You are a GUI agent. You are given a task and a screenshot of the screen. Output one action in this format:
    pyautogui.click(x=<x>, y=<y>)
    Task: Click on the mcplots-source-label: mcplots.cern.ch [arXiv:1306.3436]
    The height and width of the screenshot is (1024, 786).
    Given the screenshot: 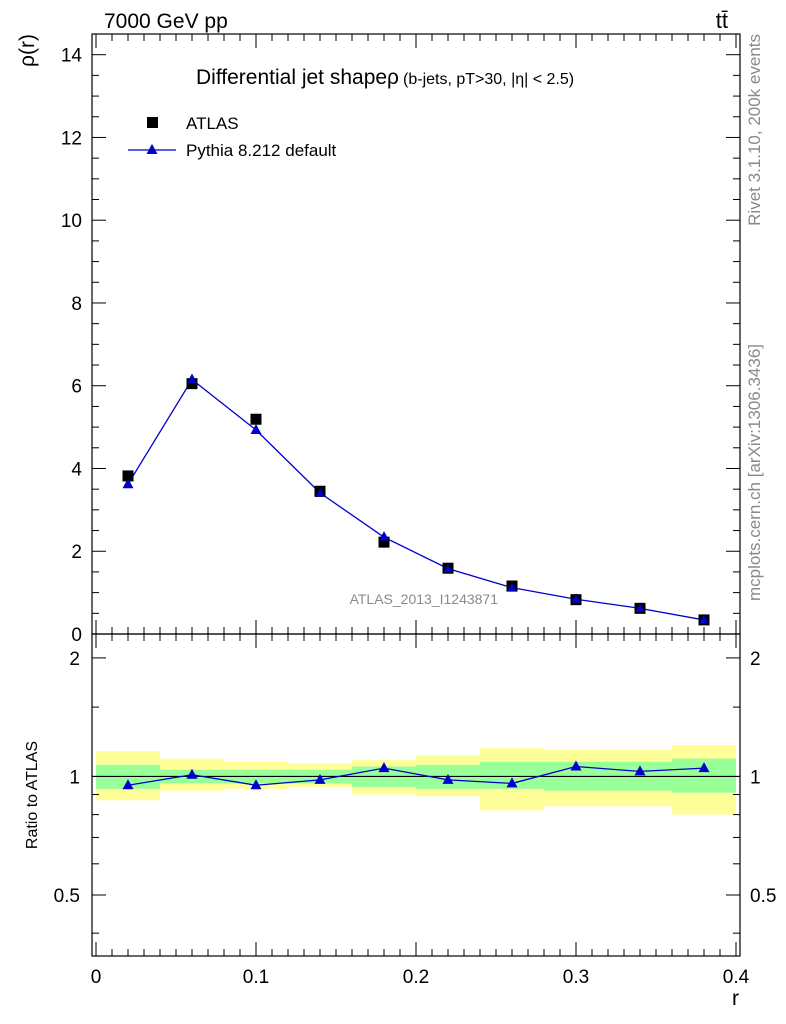 What is the action you would take?
    pyautogui.click(x=754, y=472)
    